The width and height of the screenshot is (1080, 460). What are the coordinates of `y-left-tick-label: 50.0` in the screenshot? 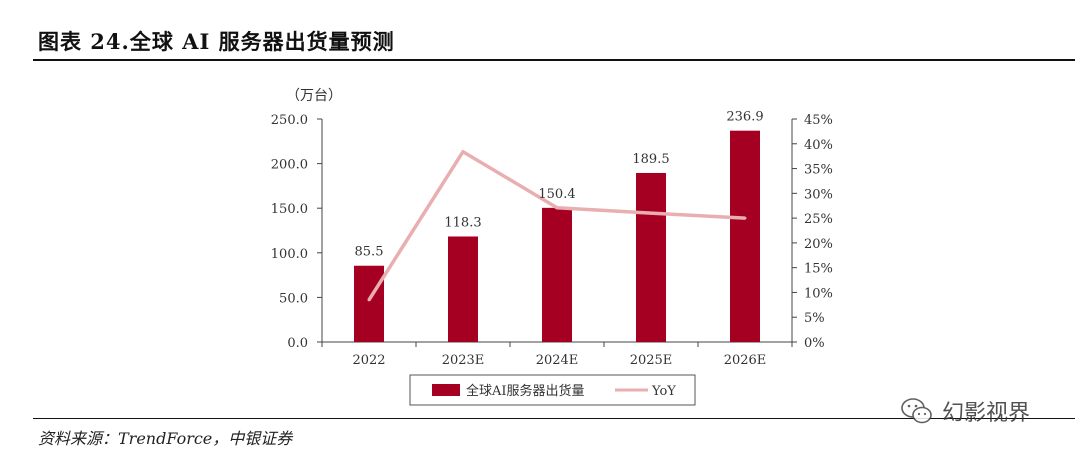 It's located at (293, 298).